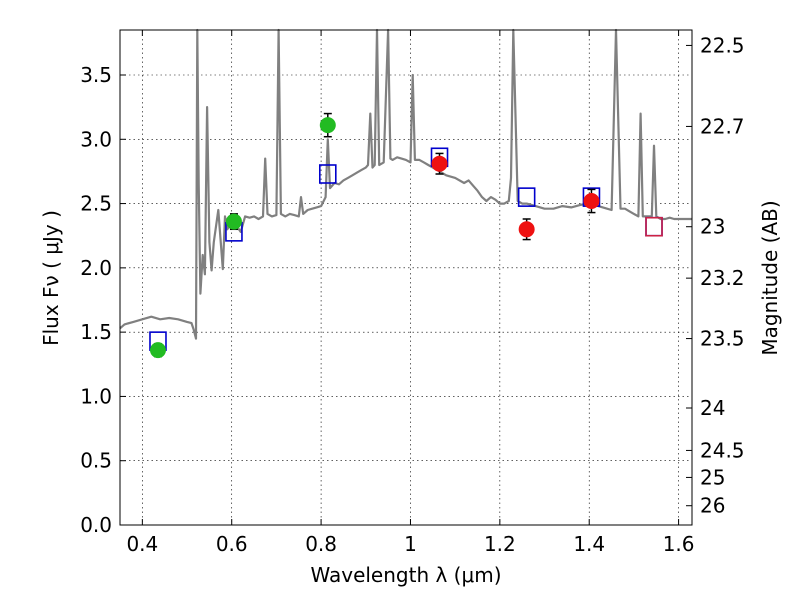 The width and height of the screenshot is (800, 600). I want to click on y-tick-label: 0.0, so click(96, 525).